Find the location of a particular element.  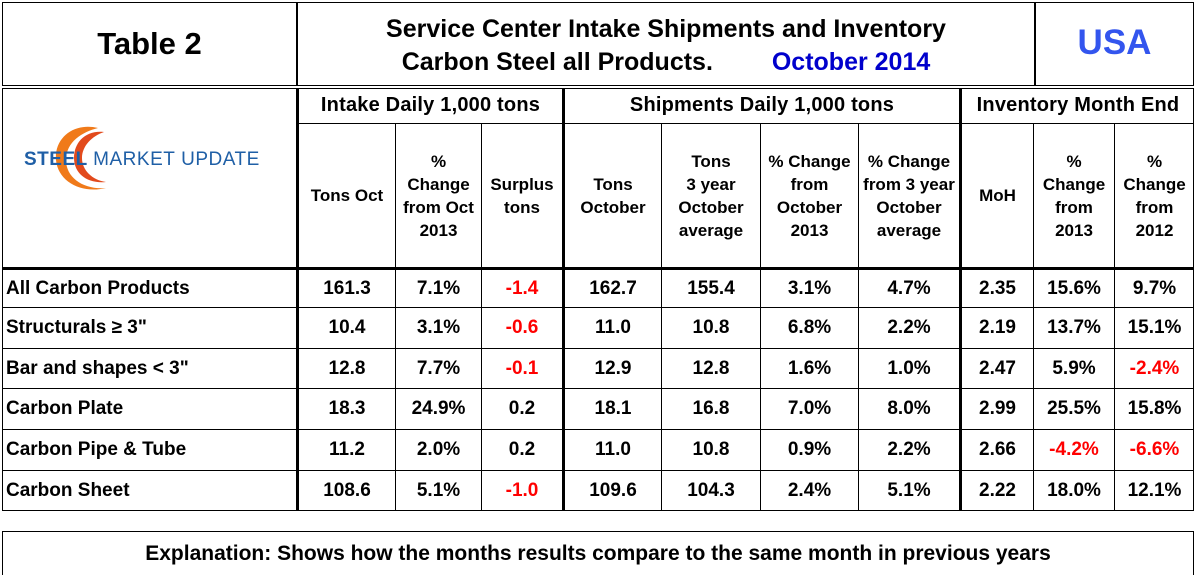

steel-market-update-logo: STEEL MARKET UPDATE is located at coordinates (145, 160).